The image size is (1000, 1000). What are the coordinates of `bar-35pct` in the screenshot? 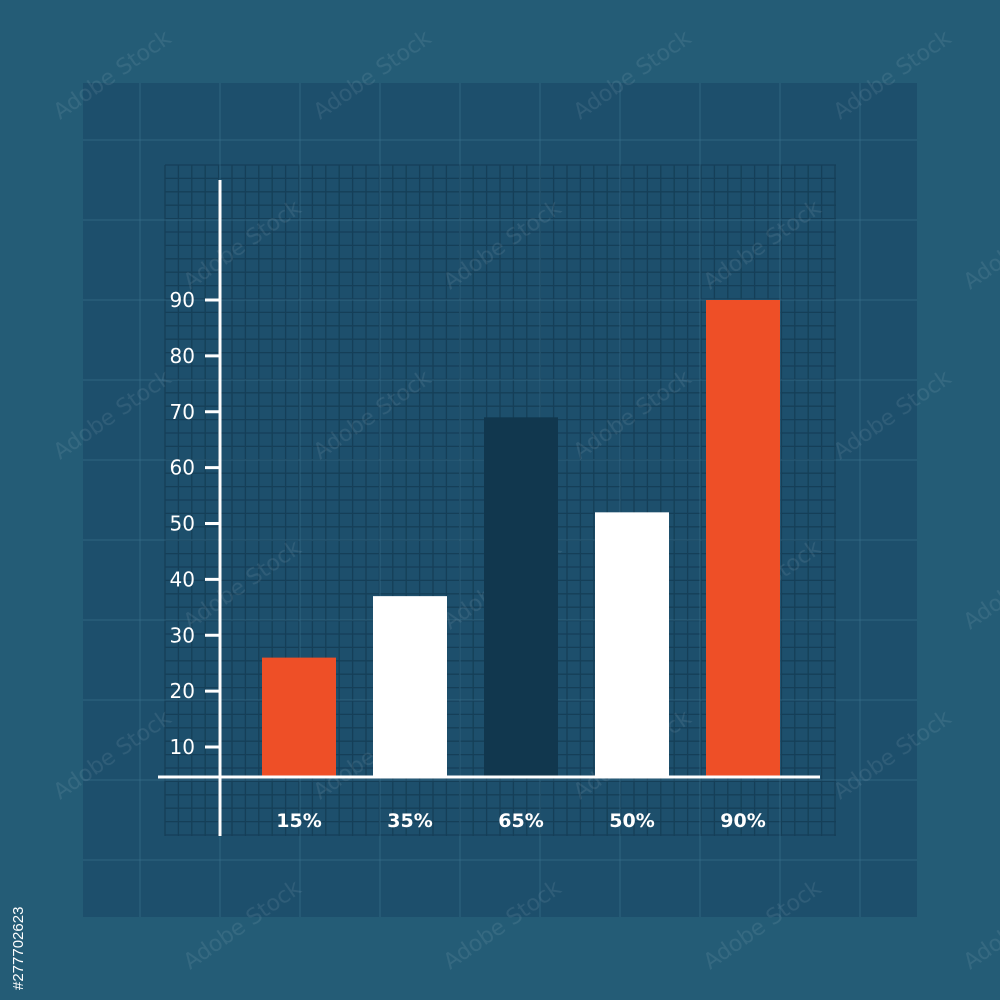 It's located at (410, 686).